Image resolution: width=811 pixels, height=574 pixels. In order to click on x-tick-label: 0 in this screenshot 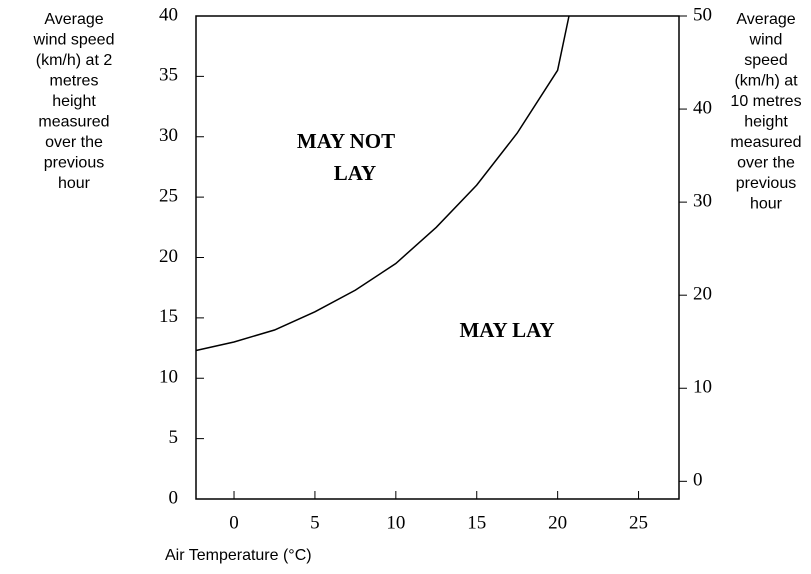, I will do `click(234, 522)`.